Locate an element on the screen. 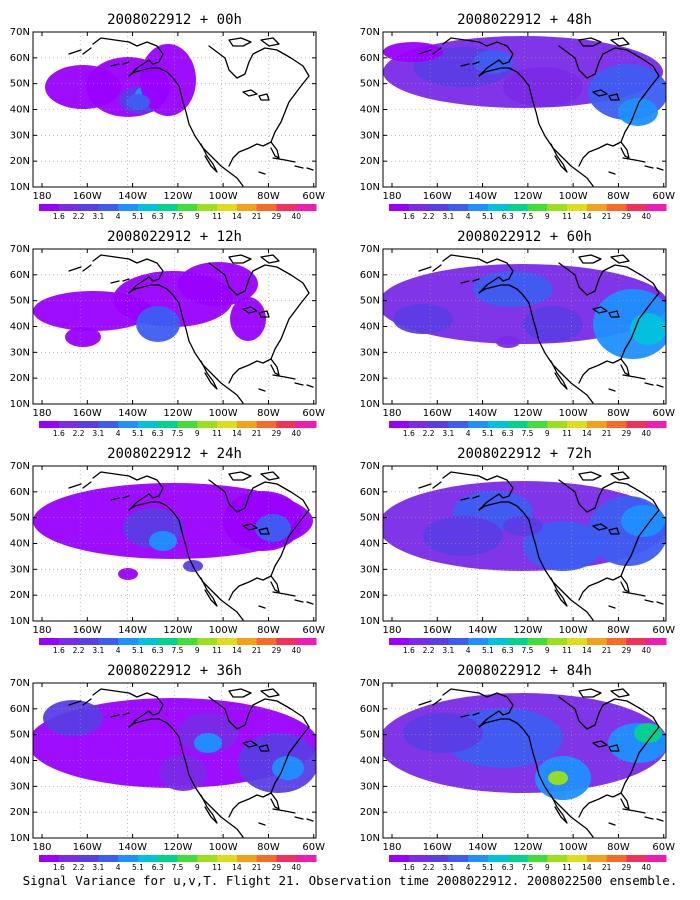 This screenshot has width=700, height=900. panel-title: 2008022912 + 24h is located at coordinates (174, 454).